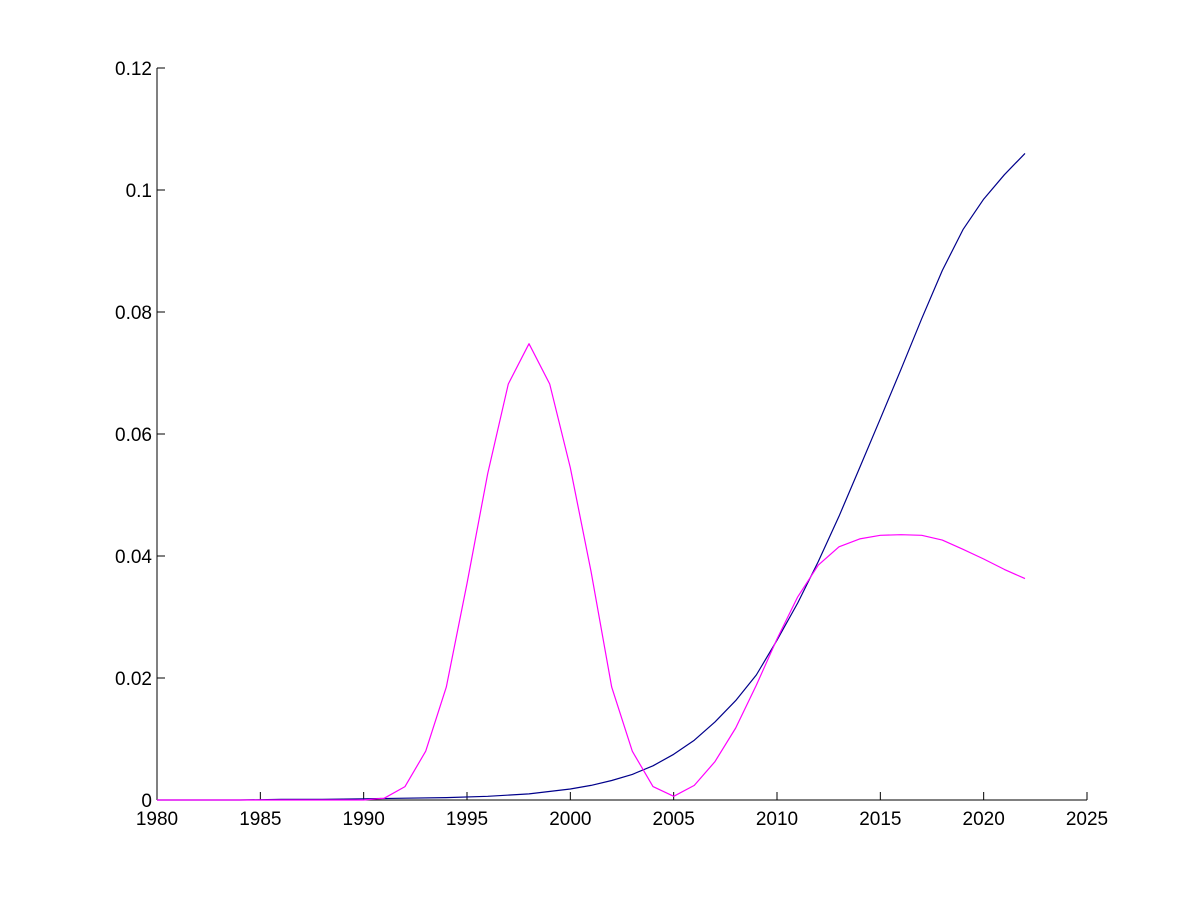 Image resolution: width=1200 pixels, height=900 pixels. What do you see at coordinates (364, 819) in the screenshot?
I see `x-tick-label: 1990` at bounding box center [364, 819].